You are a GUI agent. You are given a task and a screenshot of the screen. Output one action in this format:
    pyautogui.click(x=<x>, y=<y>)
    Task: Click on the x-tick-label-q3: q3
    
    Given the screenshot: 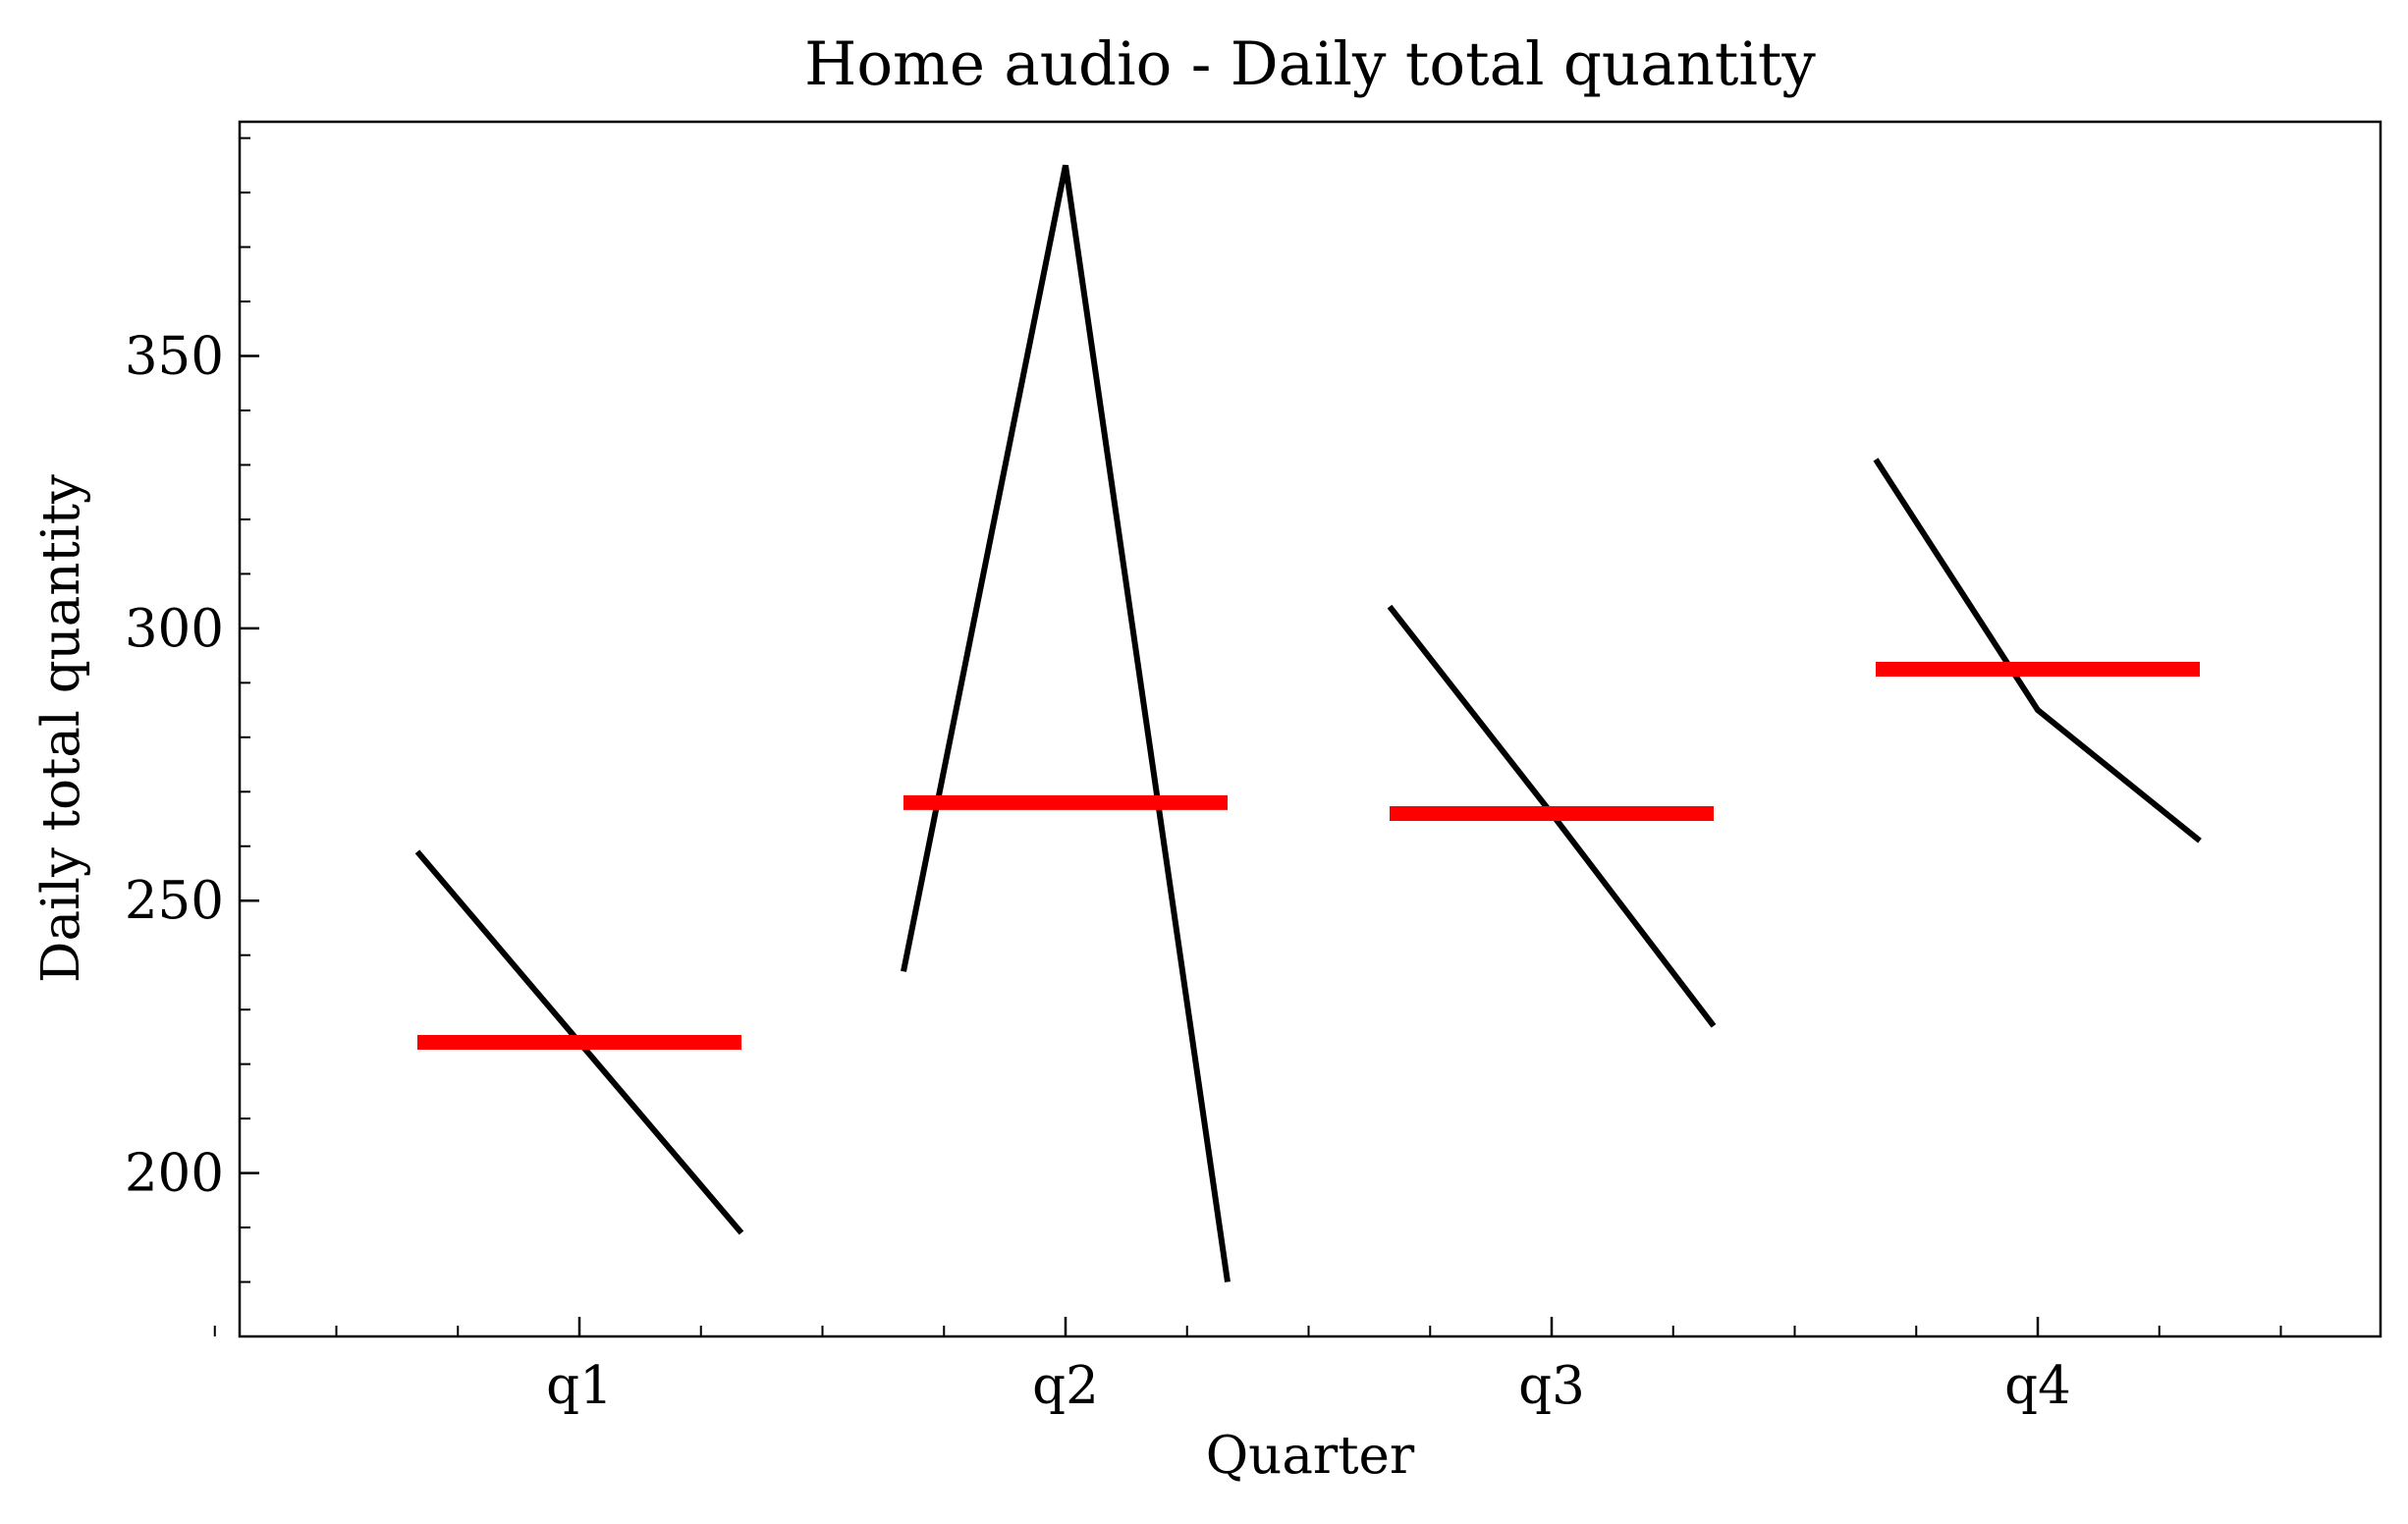 What is the action you would take?
    pyautogui.click(x=1552, y=1386)
    